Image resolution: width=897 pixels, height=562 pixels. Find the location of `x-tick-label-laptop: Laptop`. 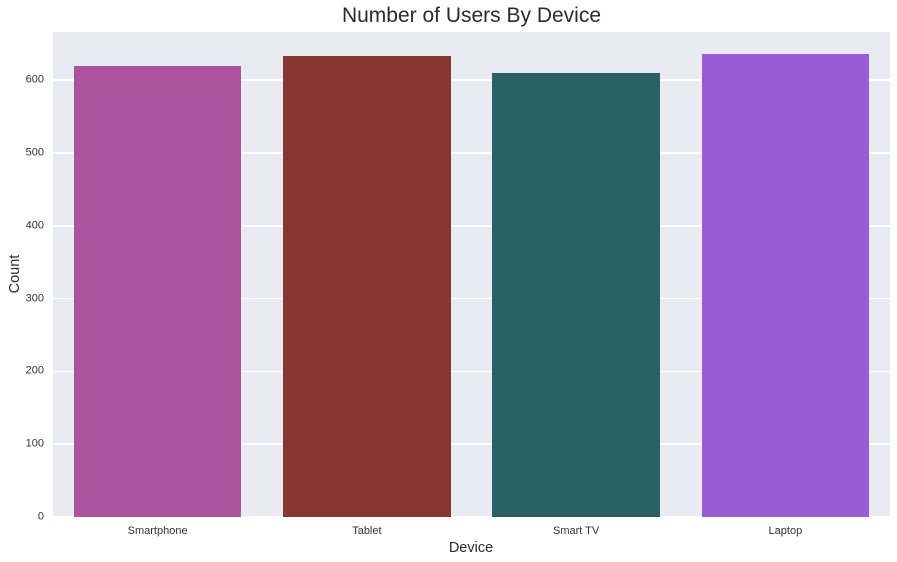

x-tick-label-laptop: Laptop is located at coordinates (785, 531).